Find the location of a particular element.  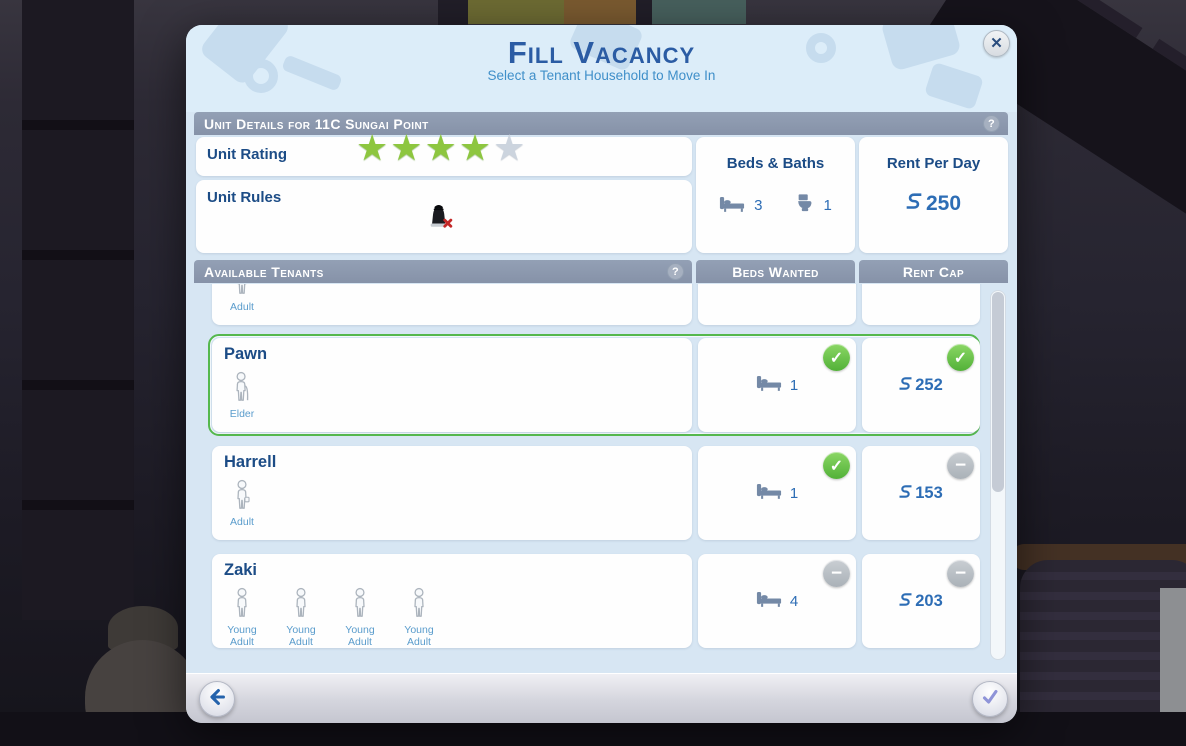

scrollbar-thumb is located at coordinates (998, 392).